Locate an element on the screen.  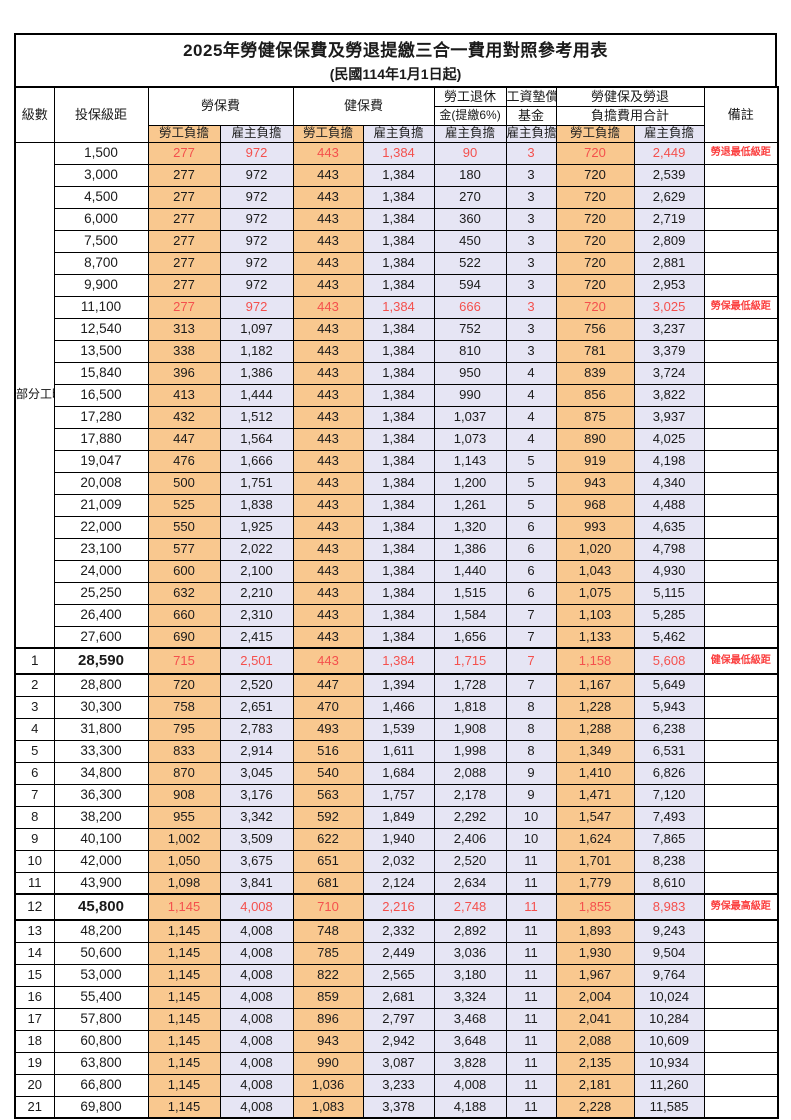
bracket-cell: 11,100 is located at coordinates (101, 307).